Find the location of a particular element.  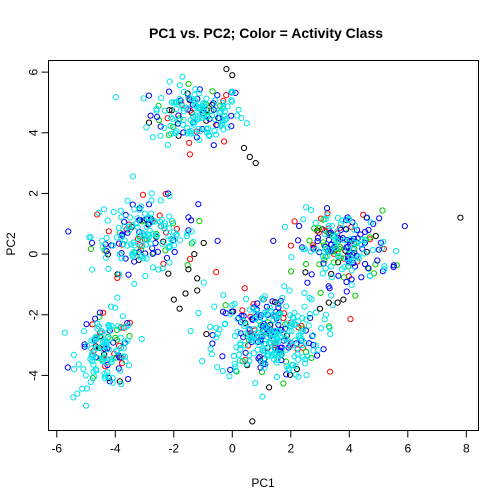

y-tick-label: 2 is located at coordinates (34, 193).